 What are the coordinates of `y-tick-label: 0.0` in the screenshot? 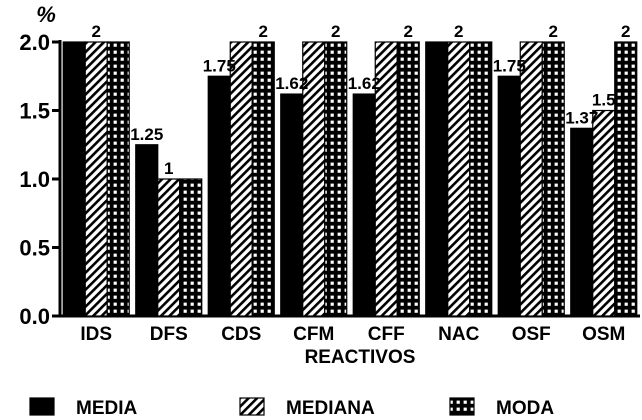 It's located at (34, 316).